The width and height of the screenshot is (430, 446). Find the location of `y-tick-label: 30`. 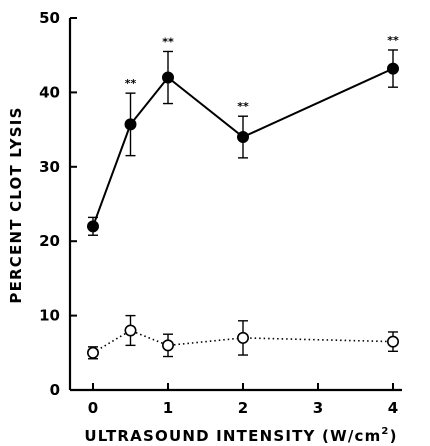

y-tick-label: 30 is located at coordinates (49, 167).